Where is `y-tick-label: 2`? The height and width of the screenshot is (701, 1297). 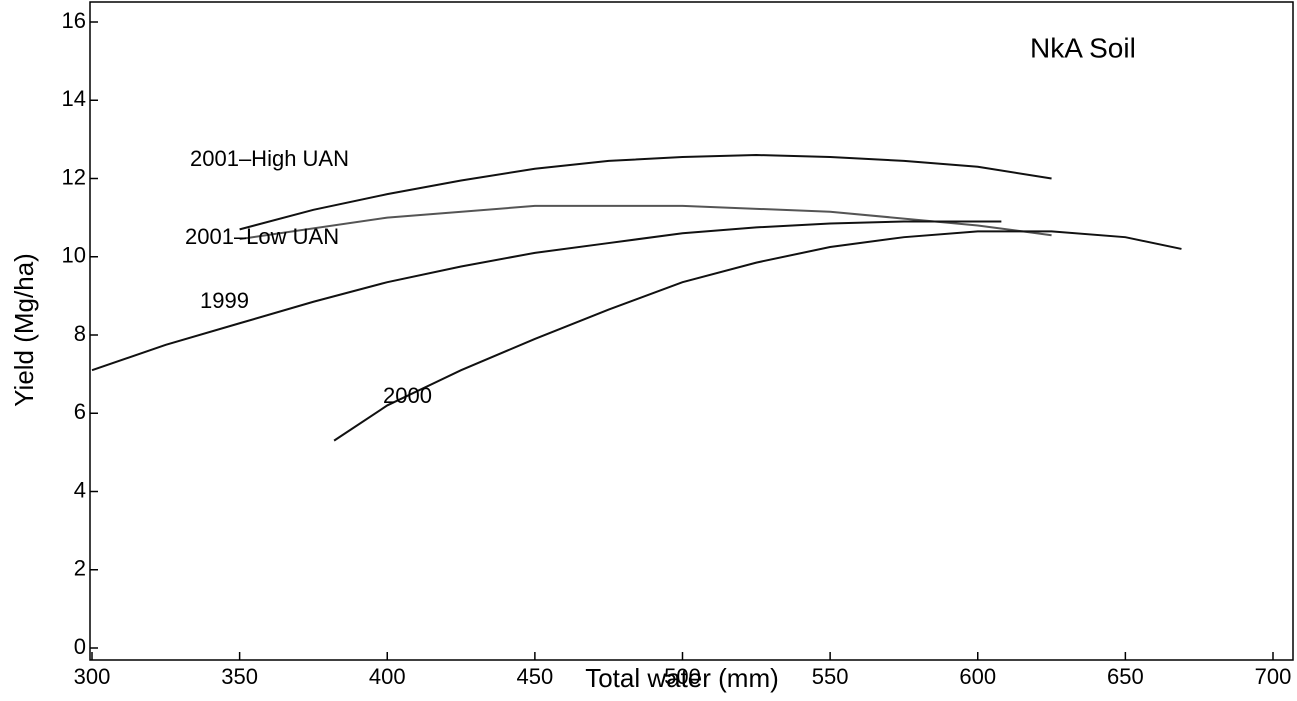 y-tick-label: 2 is located at coordinates (80, 568).